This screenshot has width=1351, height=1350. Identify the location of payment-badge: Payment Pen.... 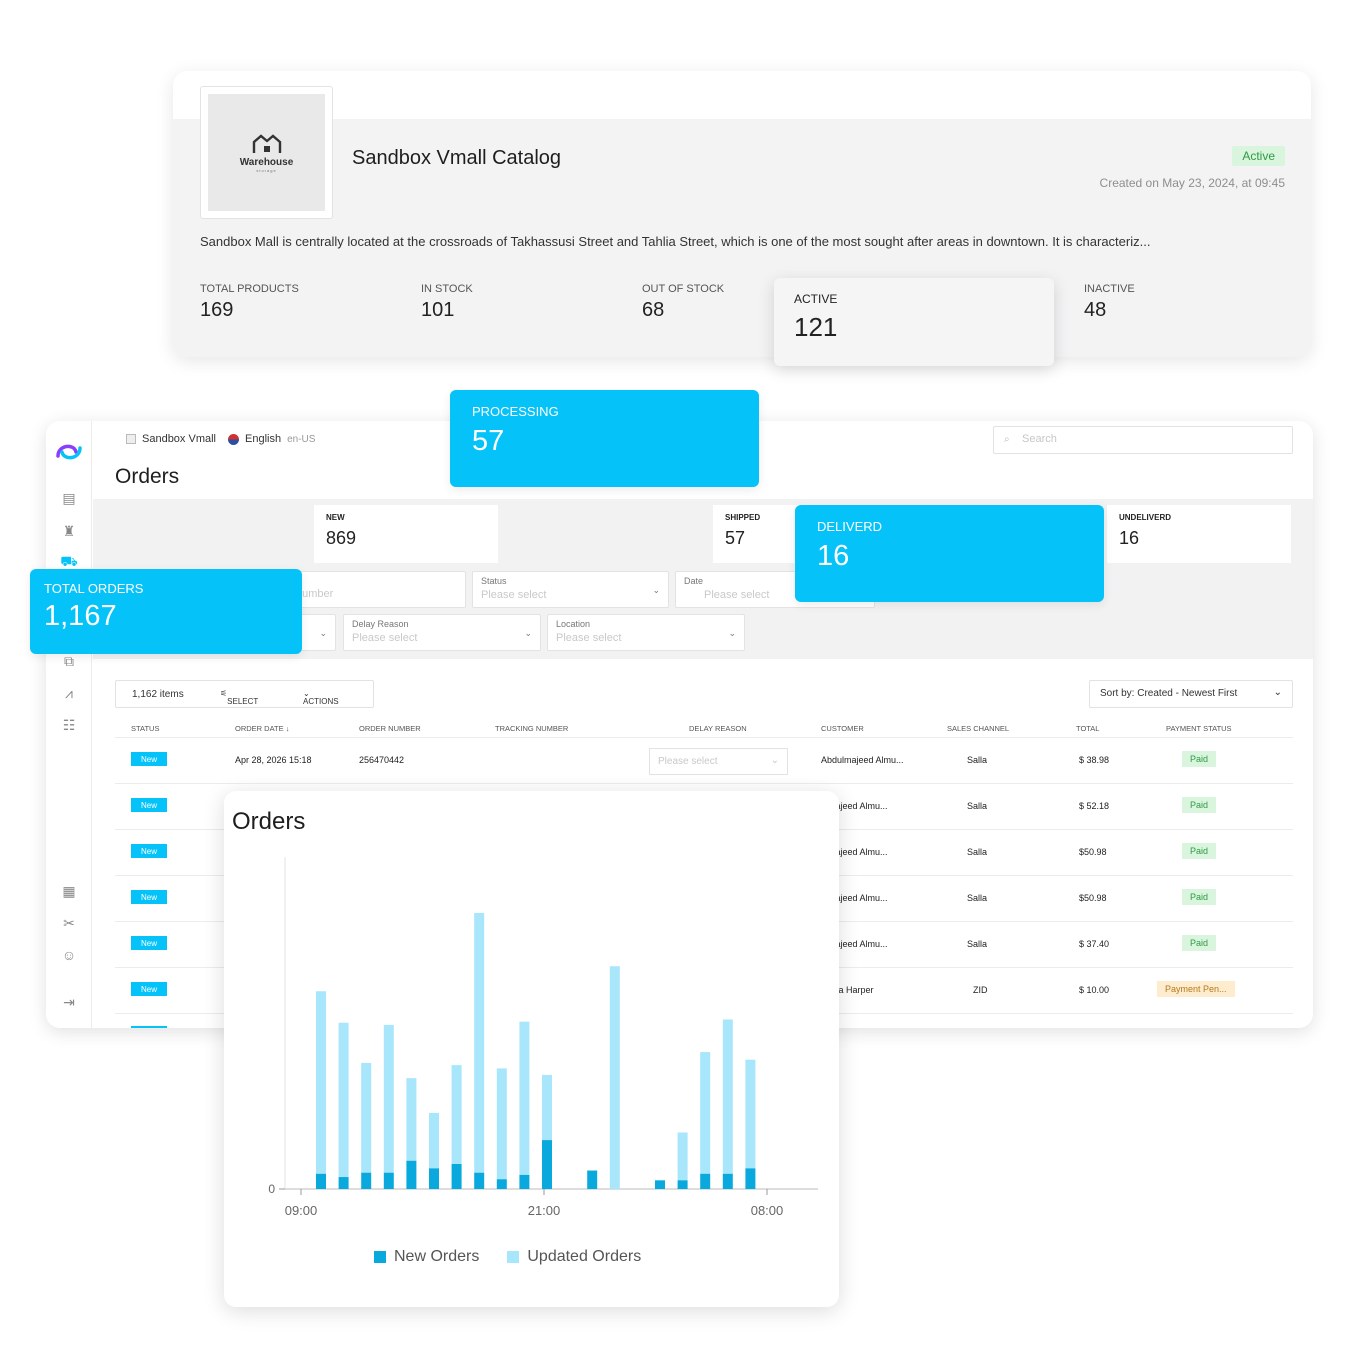
(1196, 989).